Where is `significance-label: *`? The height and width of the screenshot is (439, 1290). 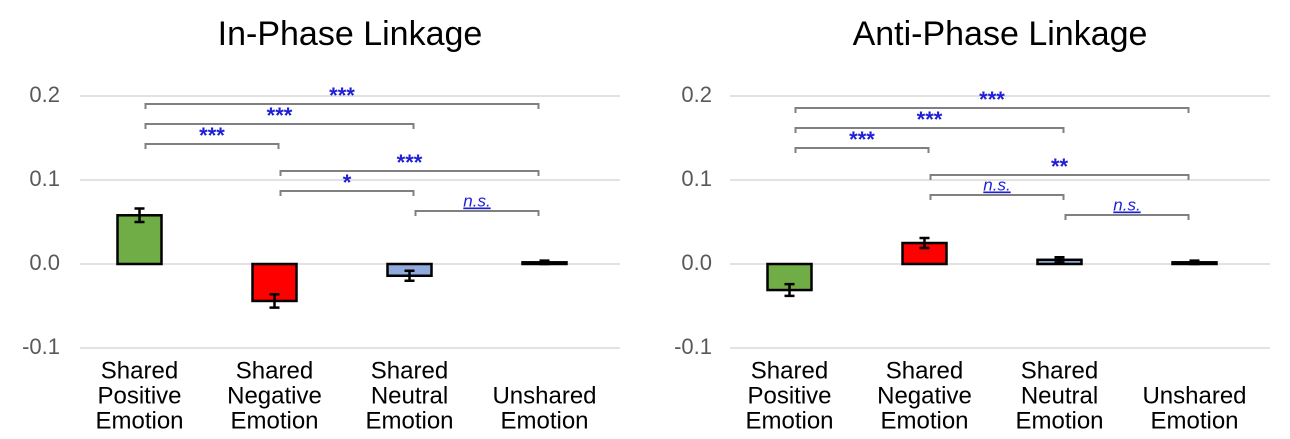
significance-label: * is located at coordinates (347, 182).